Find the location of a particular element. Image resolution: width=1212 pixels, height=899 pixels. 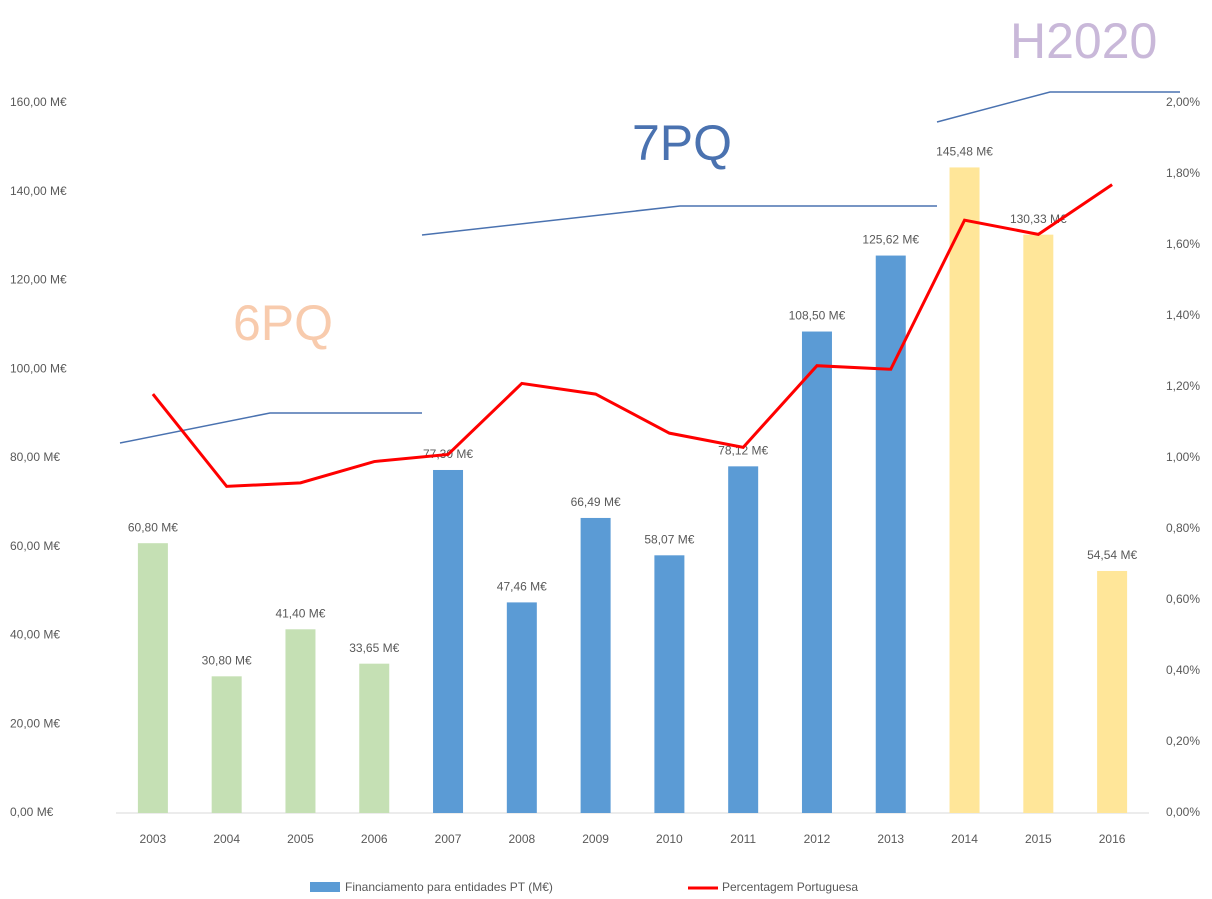

x-tick-label: 2015 is located at coordinates (1038, 839).